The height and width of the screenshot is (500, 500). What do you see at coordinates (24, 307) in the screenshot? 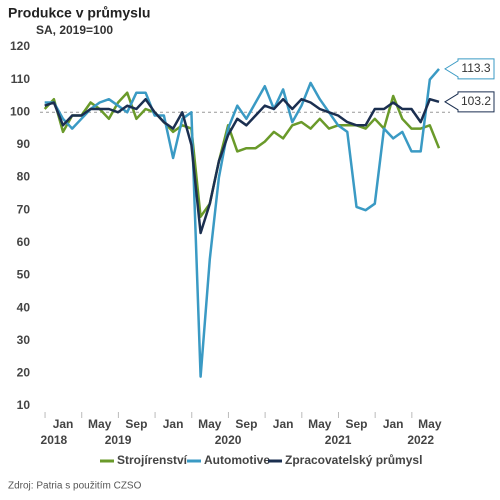
I see `y-tick-label: 40` at bounding box center [24, 307].